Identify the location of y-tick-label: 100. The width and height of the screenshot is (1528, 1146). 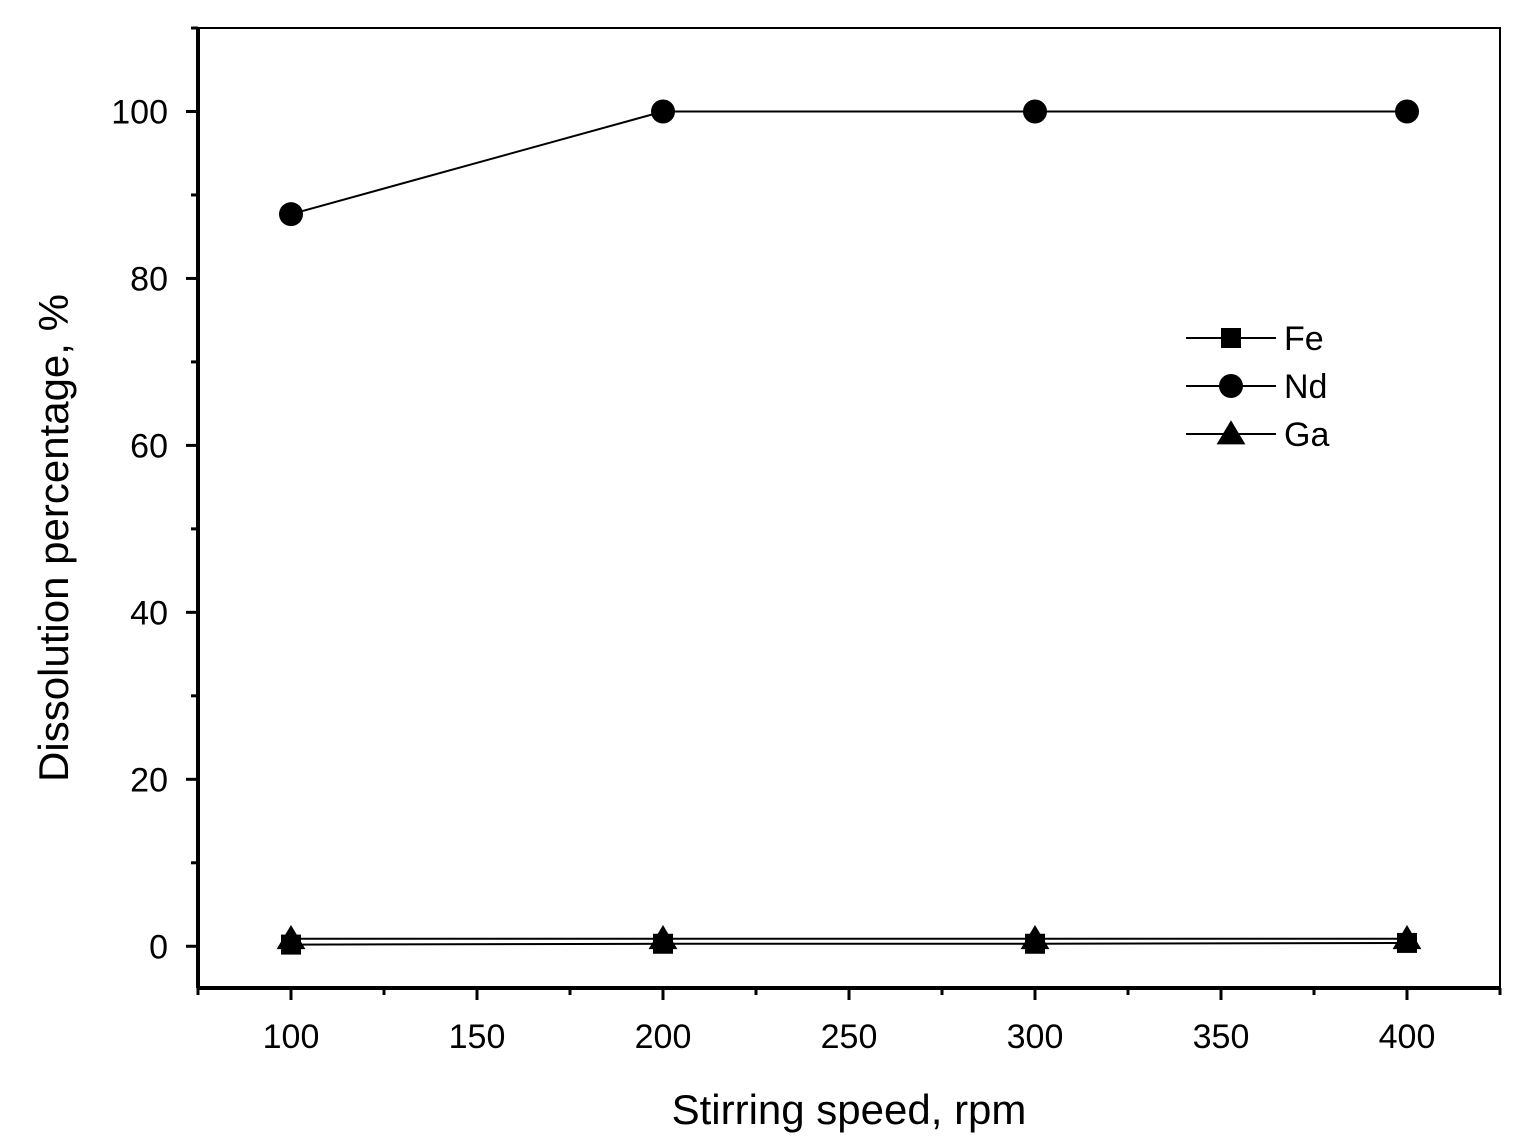
(139, 112).